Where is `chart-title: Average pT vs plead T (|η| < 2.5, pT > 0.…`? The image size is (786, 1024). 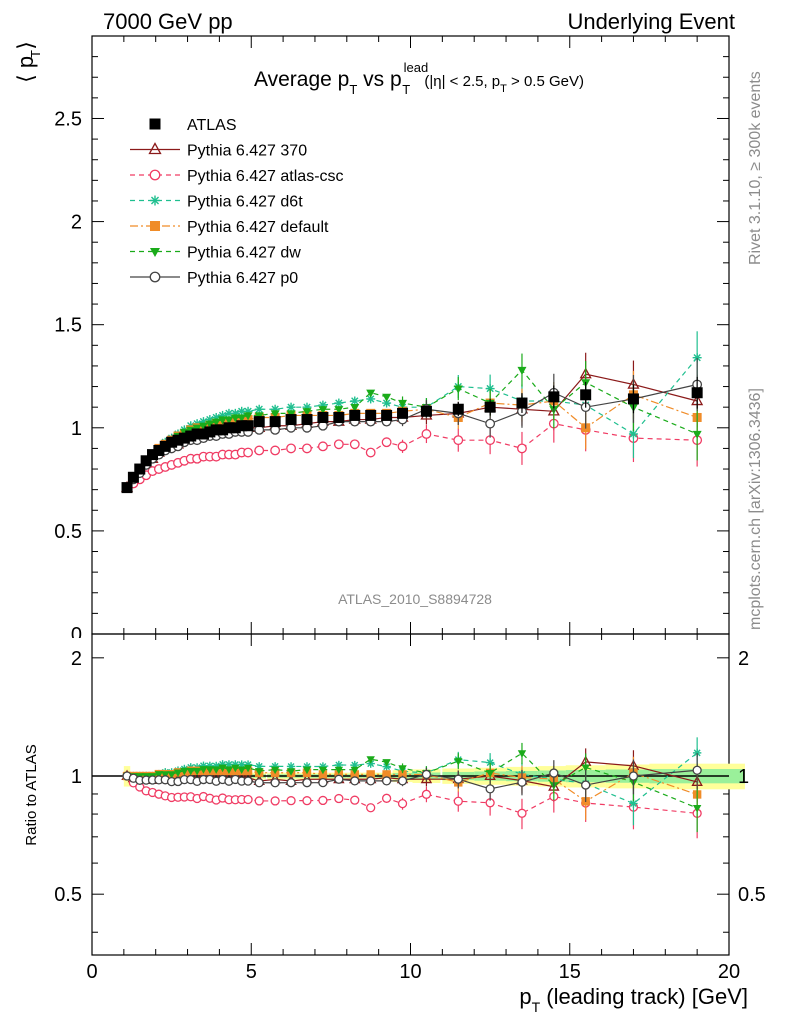
chart-title: Average pT vs plead T (|η| < 2.5, pT > 0.… is located at coordinates (419, 78).